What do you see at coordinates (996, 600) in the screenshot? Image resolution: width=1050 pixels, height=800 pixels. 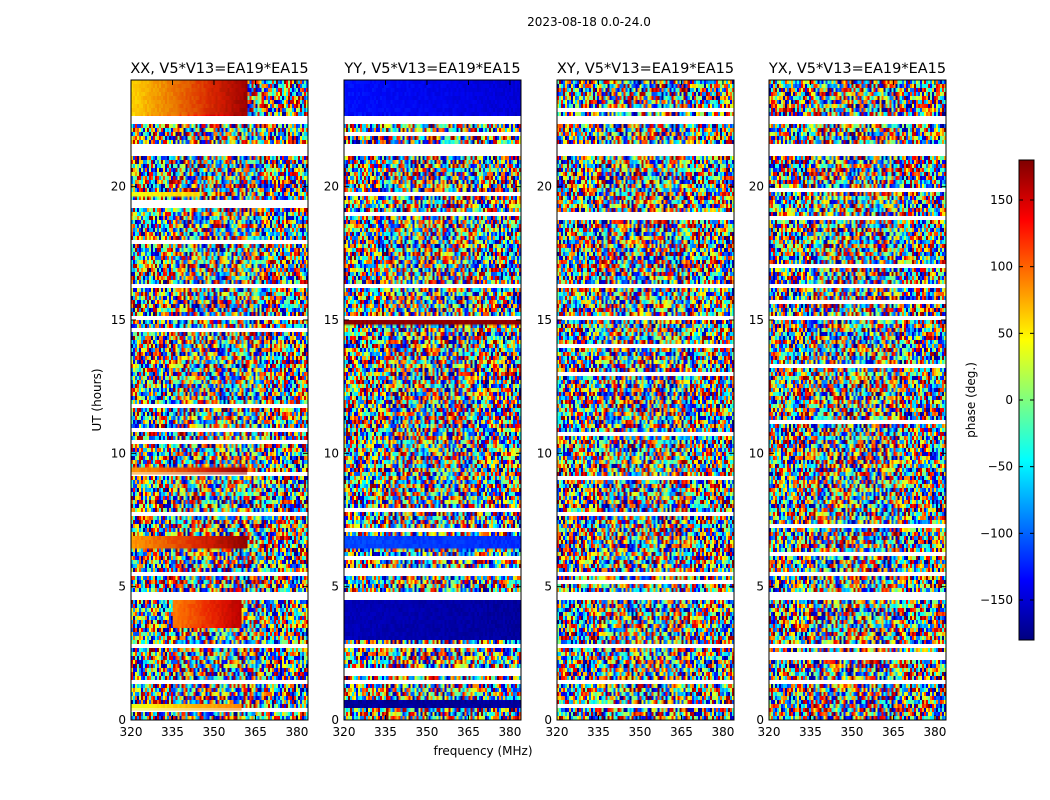 I see `colorbar-tick-label: −150` at bounding box center [996, 600].